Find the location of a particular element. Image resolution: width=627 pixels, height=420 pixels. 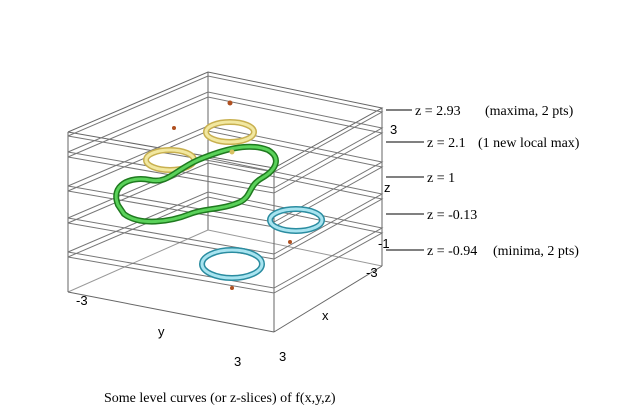

slice-label-5-eq: z = -0.94 is located at coordinates (452, 251).